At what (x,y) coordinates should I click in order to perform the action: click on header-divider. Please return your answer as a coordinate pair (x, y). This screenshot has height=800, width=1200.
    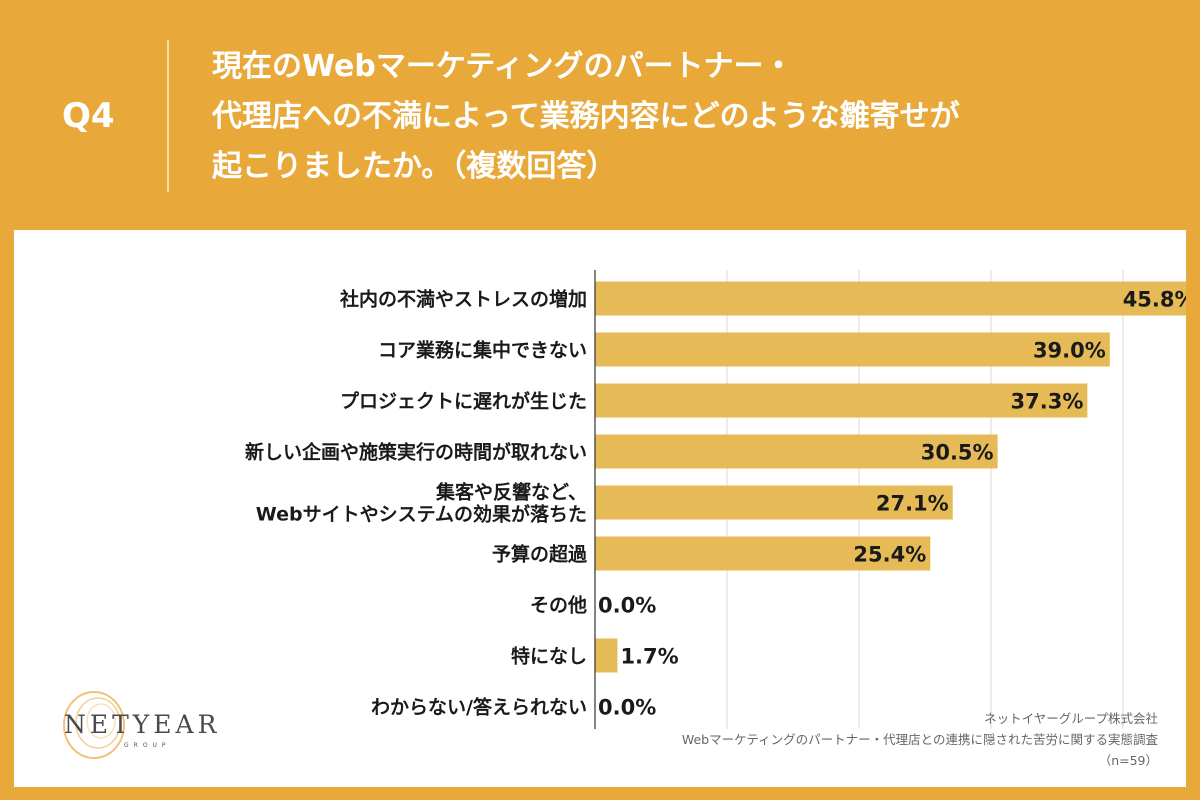
    Looking at the image, I should click on (168, 116).